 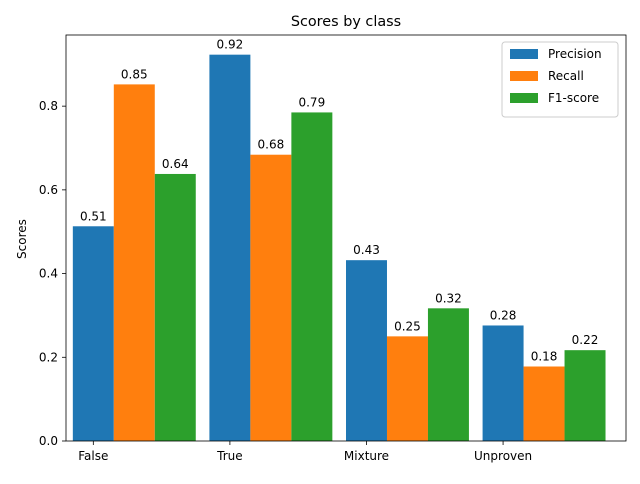 What do you see at coordinates (271, 297) in the screenshot?
I see `bar-recall-true` at bounding box center [271, 297].